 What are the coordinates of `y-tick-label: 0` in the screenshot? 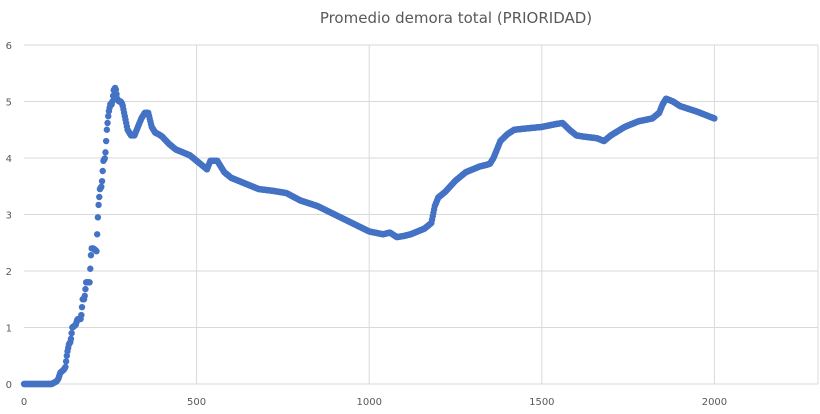 It's located at (9, 385).